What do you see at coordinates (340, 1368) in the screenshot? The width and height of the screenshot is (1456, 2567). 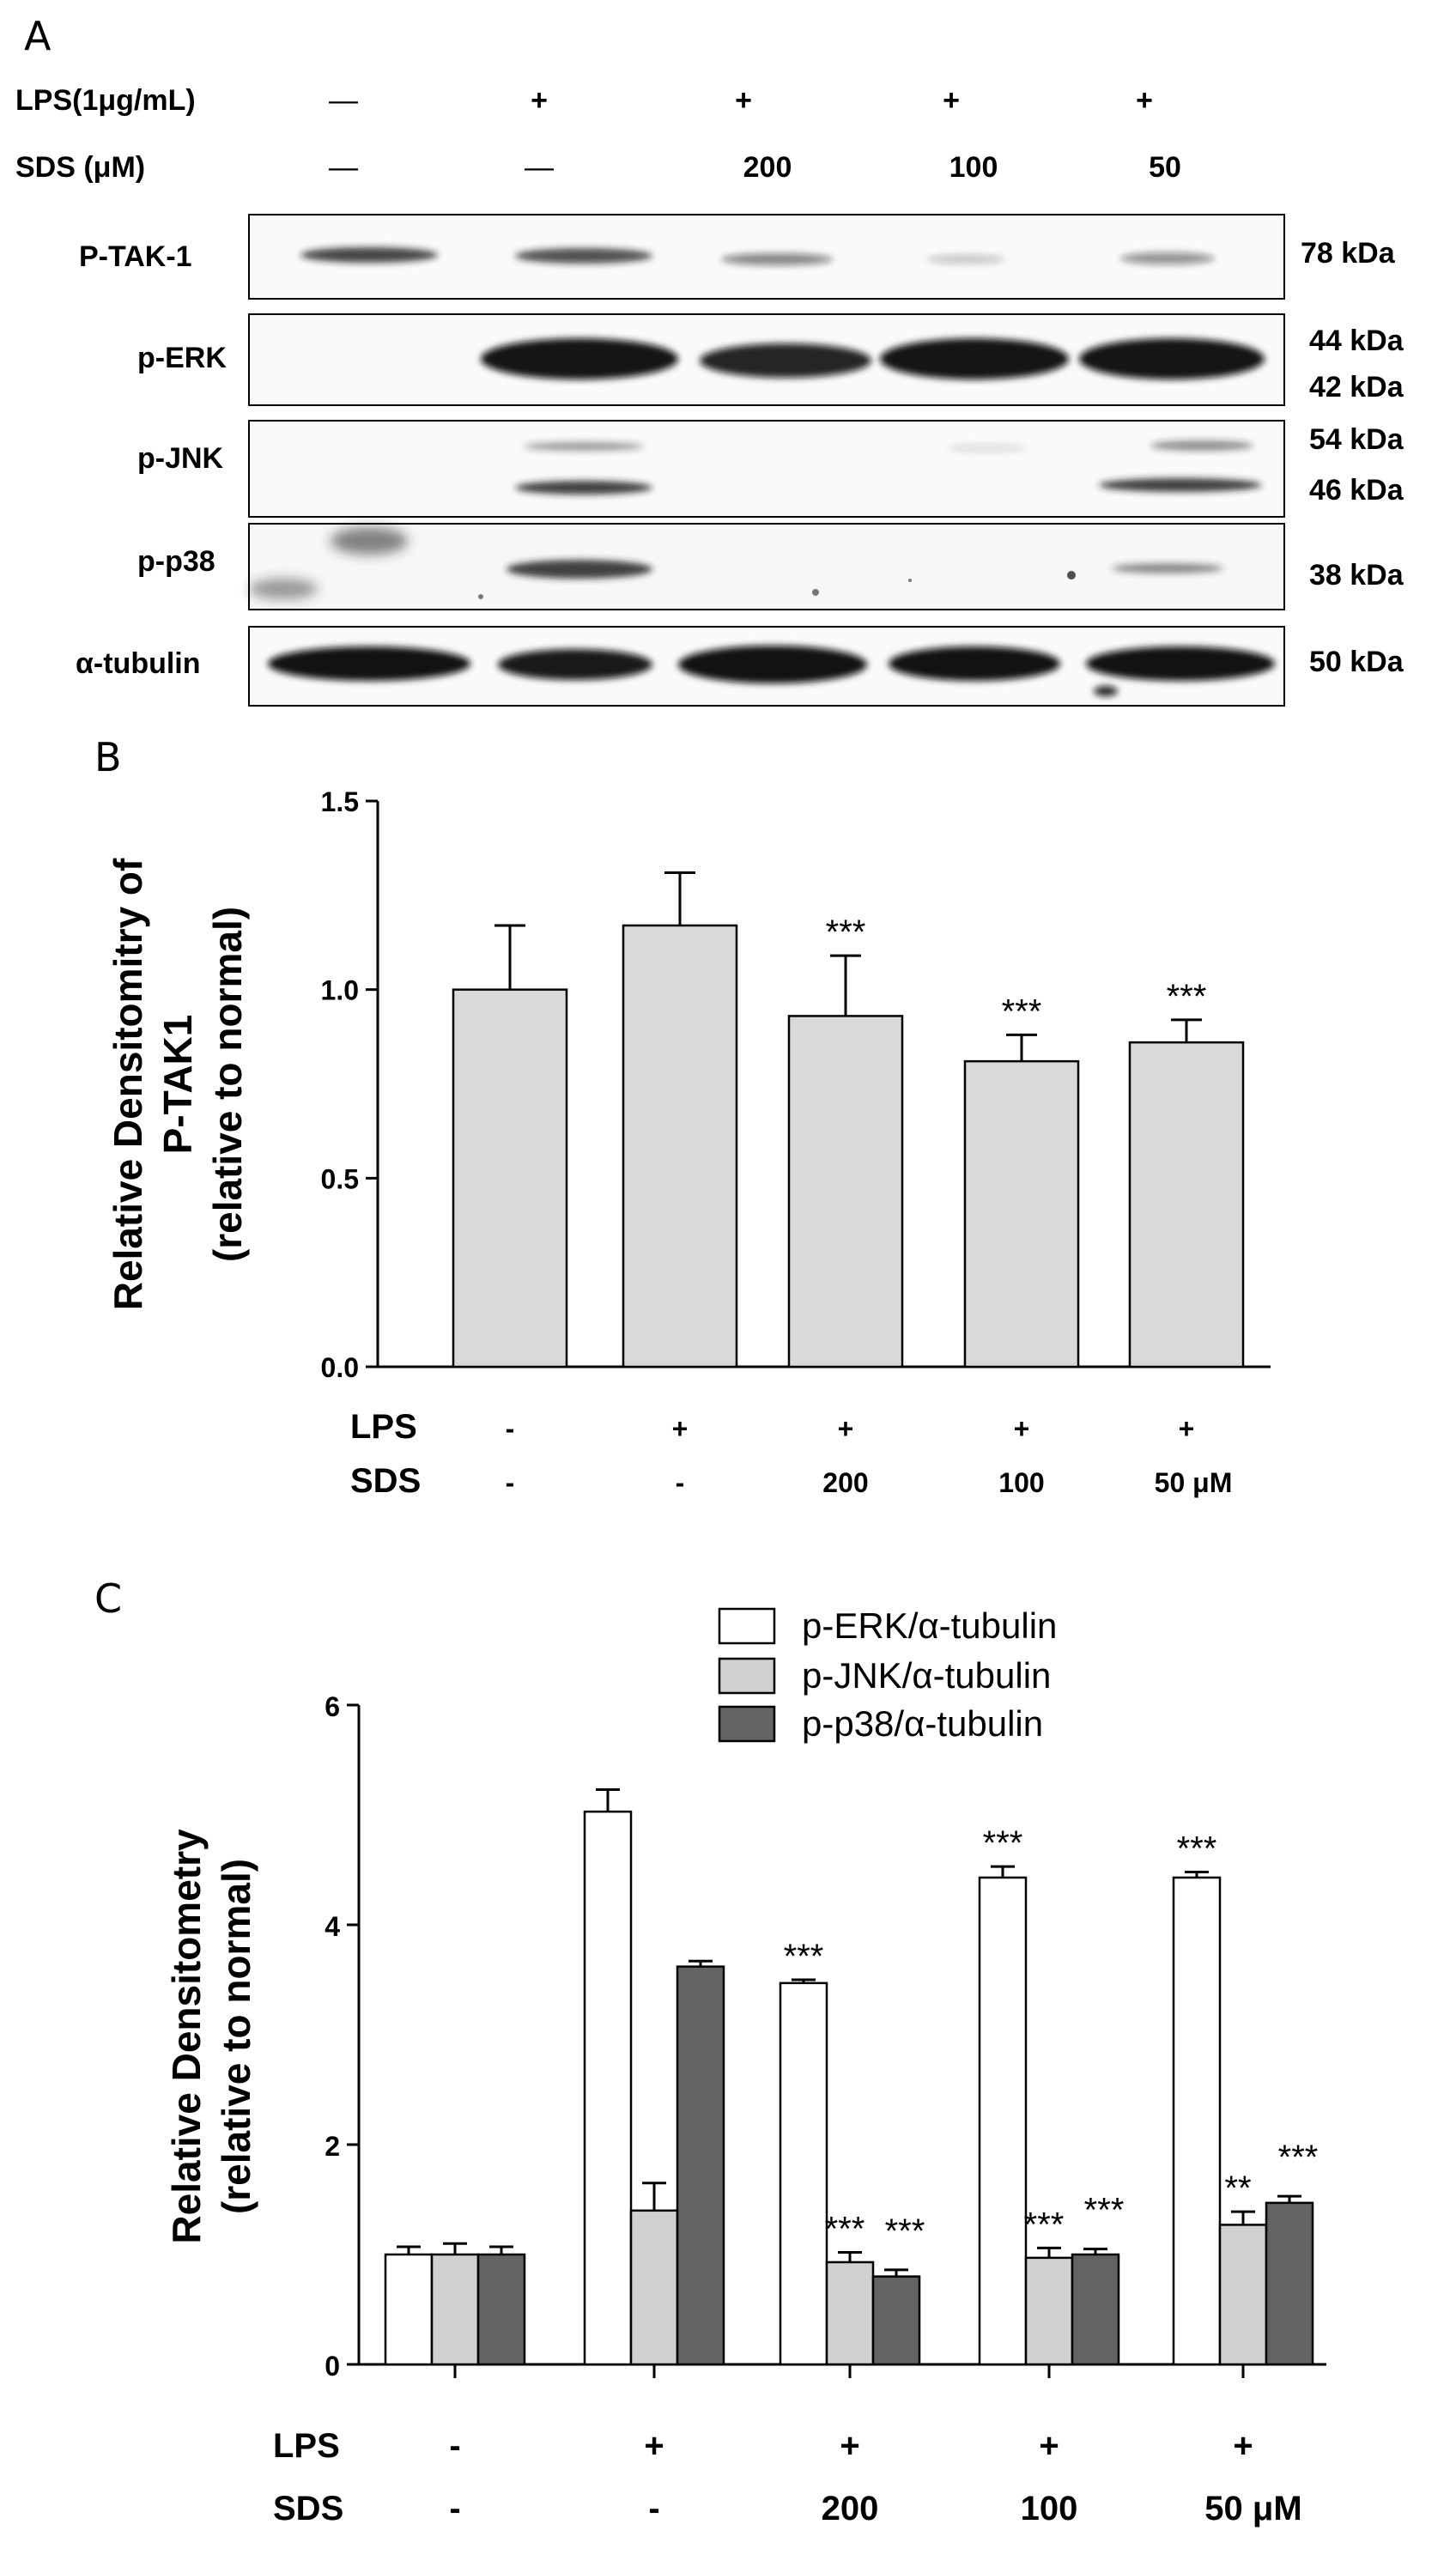 I see `y-tick-label: 0.0` at bounding box center [340, 1368].